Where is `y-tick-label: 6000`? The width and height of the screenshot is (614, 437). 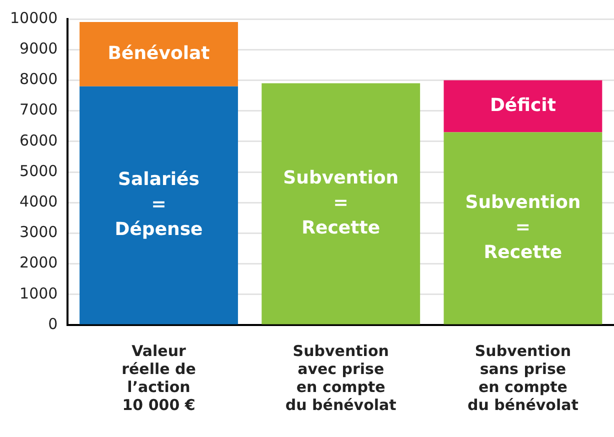 y-tick-label: 6000 is located at coordinates (39, 140).